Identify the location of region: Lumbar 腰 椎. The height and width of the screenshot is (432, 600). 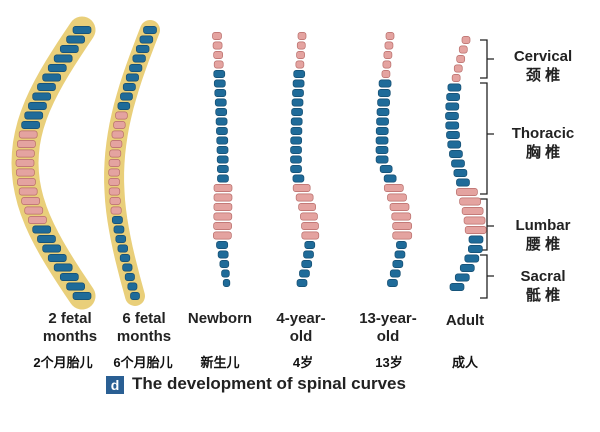
(543, 235).